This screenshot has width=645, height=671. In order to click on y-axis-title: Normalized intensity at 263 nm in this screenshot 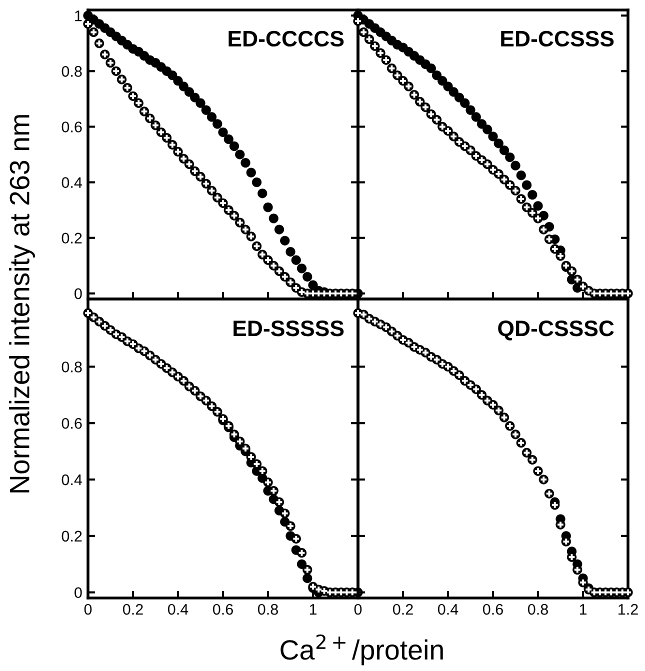, I will do `click(22, 303)`.